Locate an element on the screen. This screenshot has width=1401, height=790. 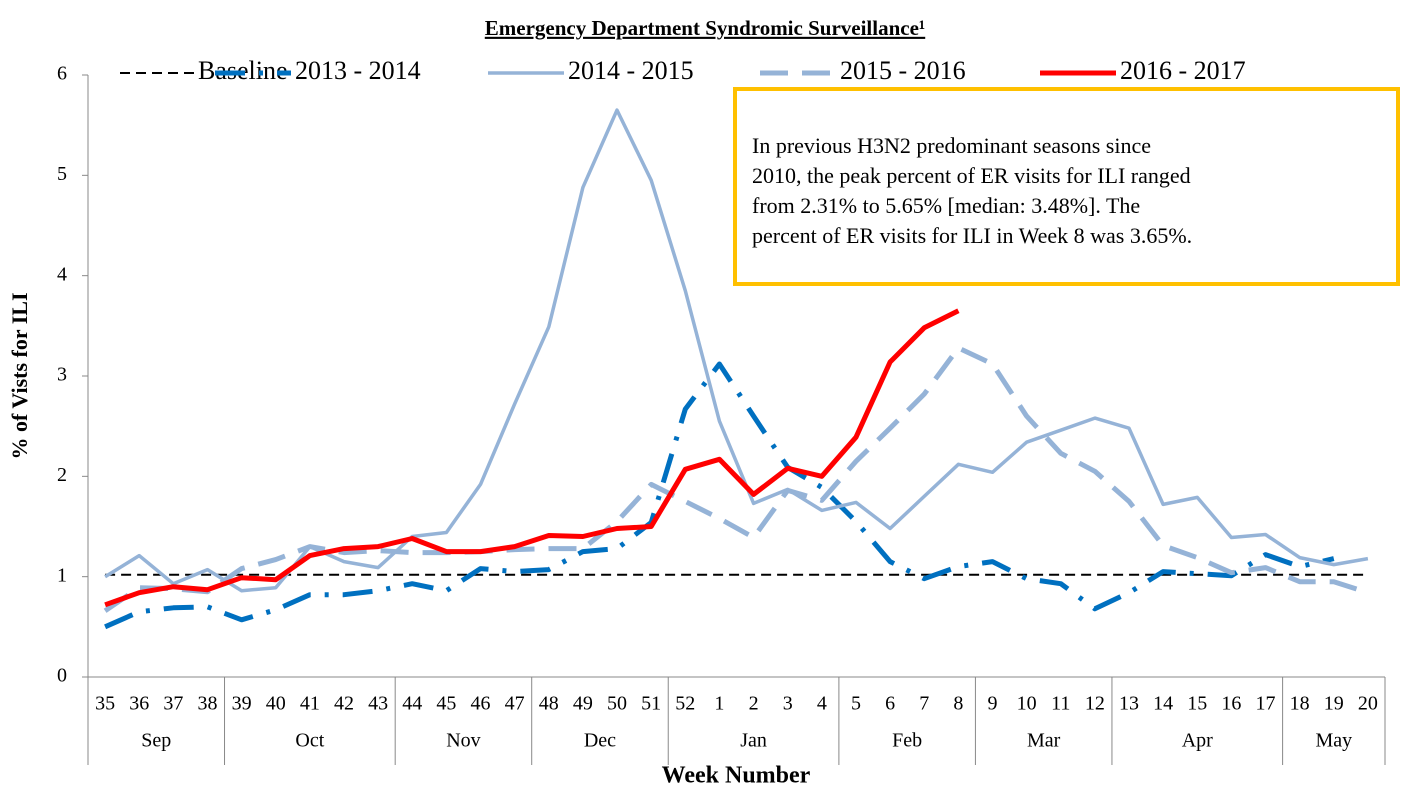
group-label: Oct is located at coordinates (309, 741).